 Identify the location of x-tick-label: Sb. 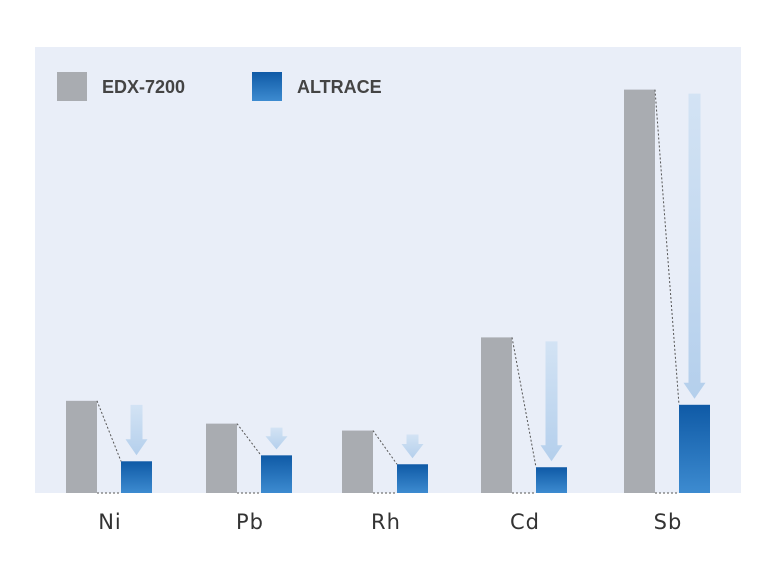
(668, 522).